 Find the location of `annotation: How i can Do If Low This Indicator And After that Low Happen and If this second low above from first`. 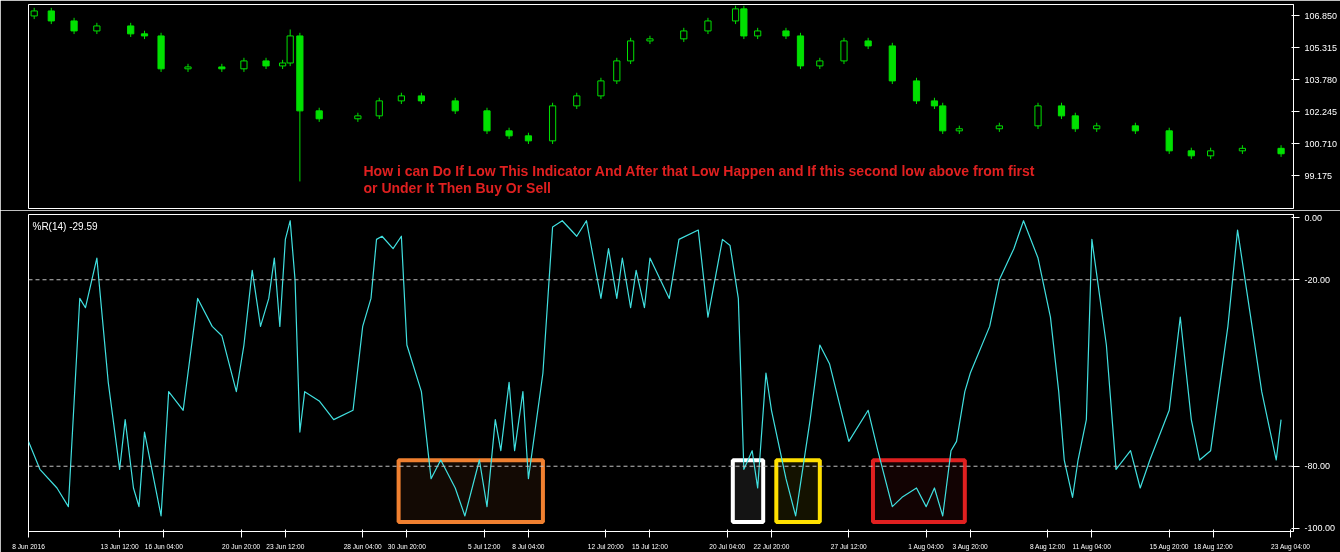

annotation: How i can Do If Low This Indicator And After that Low Happen and If this second low above from first is located at coordinates (699, 170).